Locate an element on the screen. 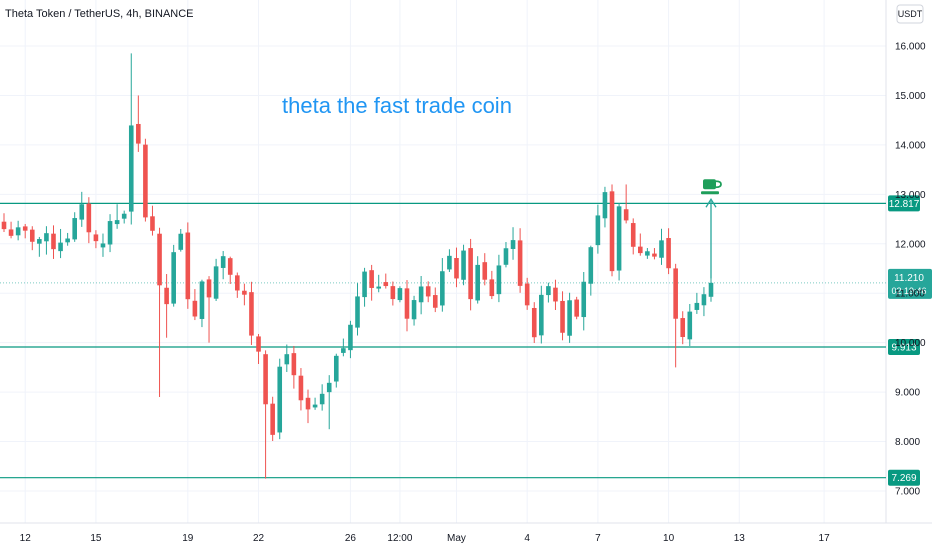  chart-annotation: theta the fast trade coin is located at coordinates (397, 105).